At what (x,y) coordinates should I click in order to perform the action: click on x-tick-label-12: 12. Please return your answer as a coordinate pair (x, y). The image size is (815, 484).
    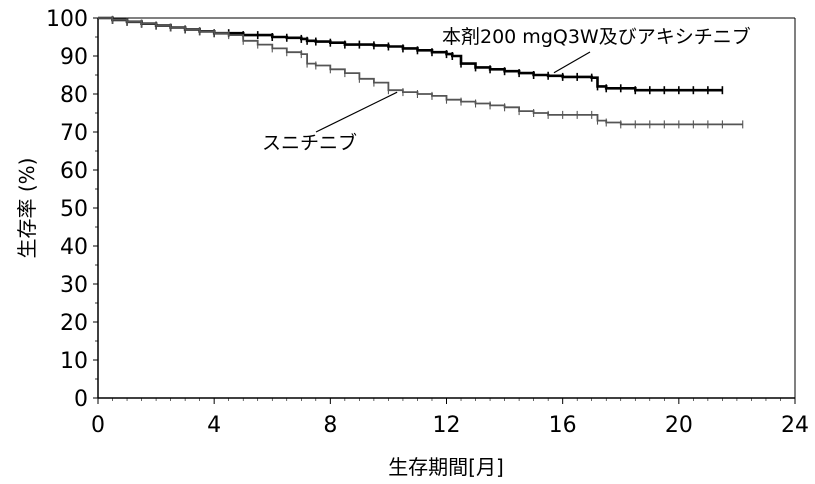
    Looking at the image, I should click on (447, 425).